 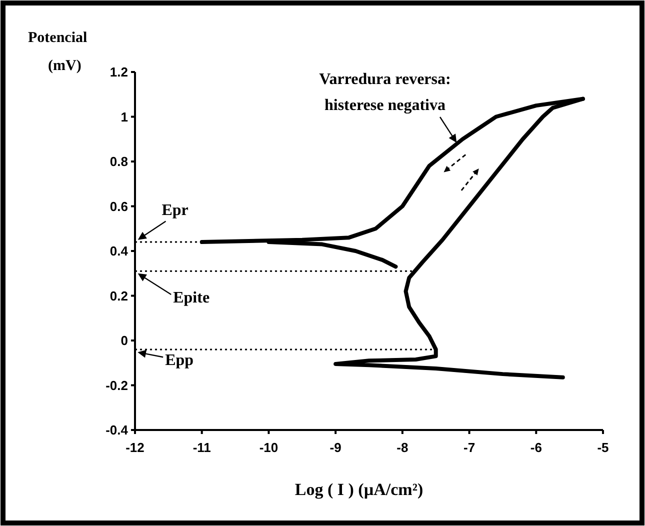 I want to click on annotation: Varredura reversa: histerese negativa, so click(x=385, y=92).